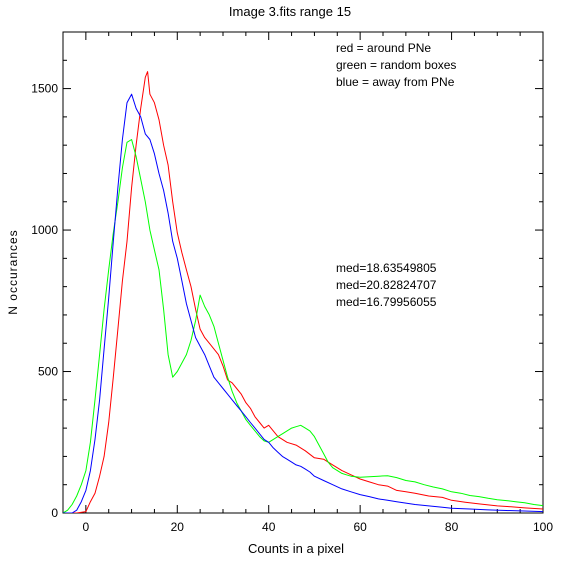 The width and height of the screenshot is (574, 574). What do you see at coordinates (383, 48) in the screenshot?
I see `legend-entry-red: red = around PNe` at bounding box center [383, 48].